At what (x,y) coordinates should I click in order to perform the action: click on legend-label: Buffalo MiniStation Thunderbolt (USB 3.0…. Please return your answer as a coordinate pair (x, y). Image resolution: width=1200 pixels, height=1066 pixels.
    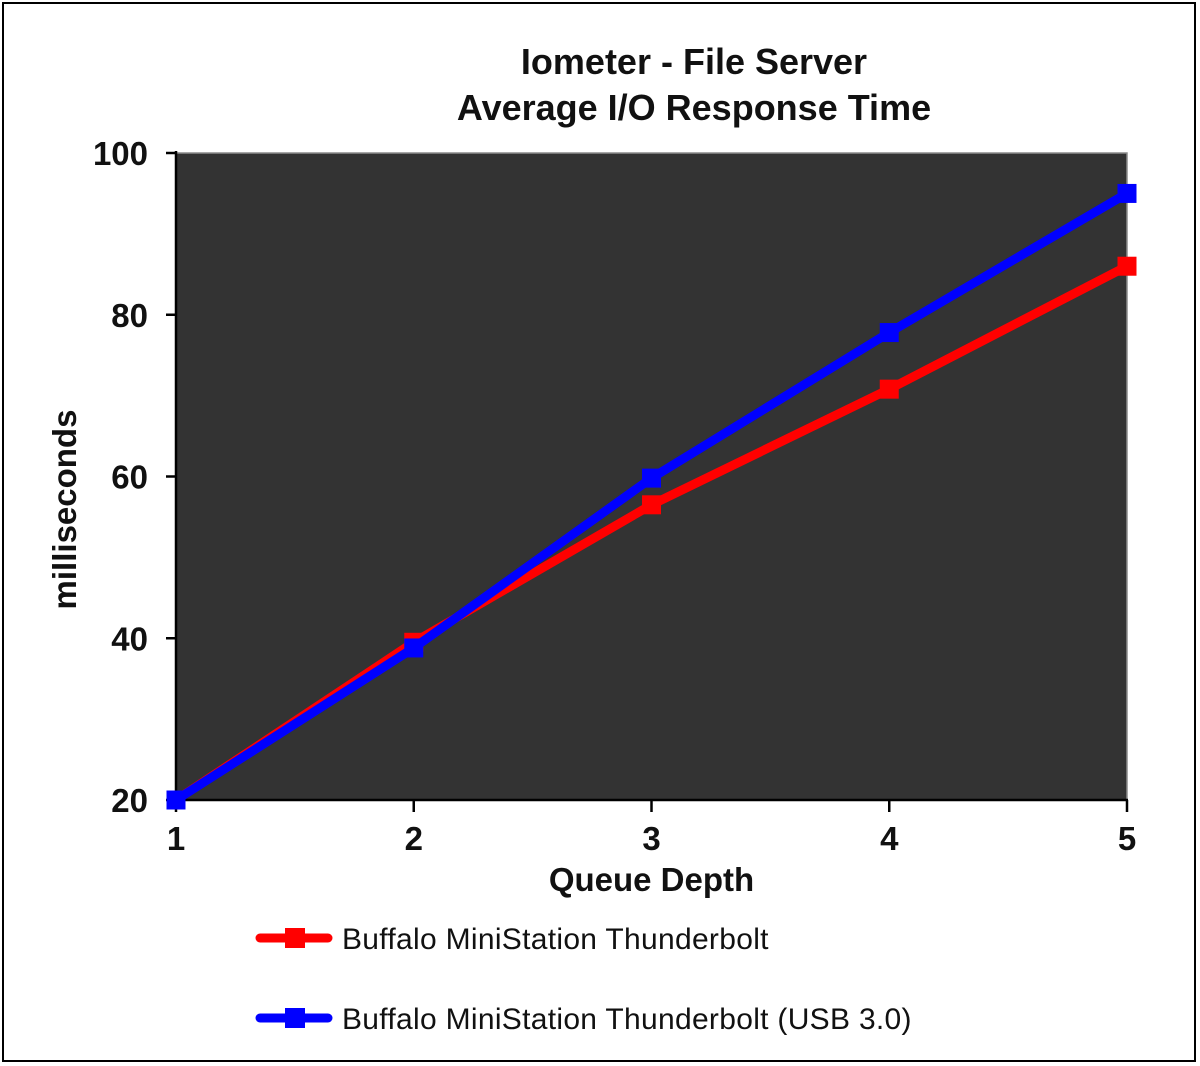
    Looking at the image, I should click on (627, 1019).